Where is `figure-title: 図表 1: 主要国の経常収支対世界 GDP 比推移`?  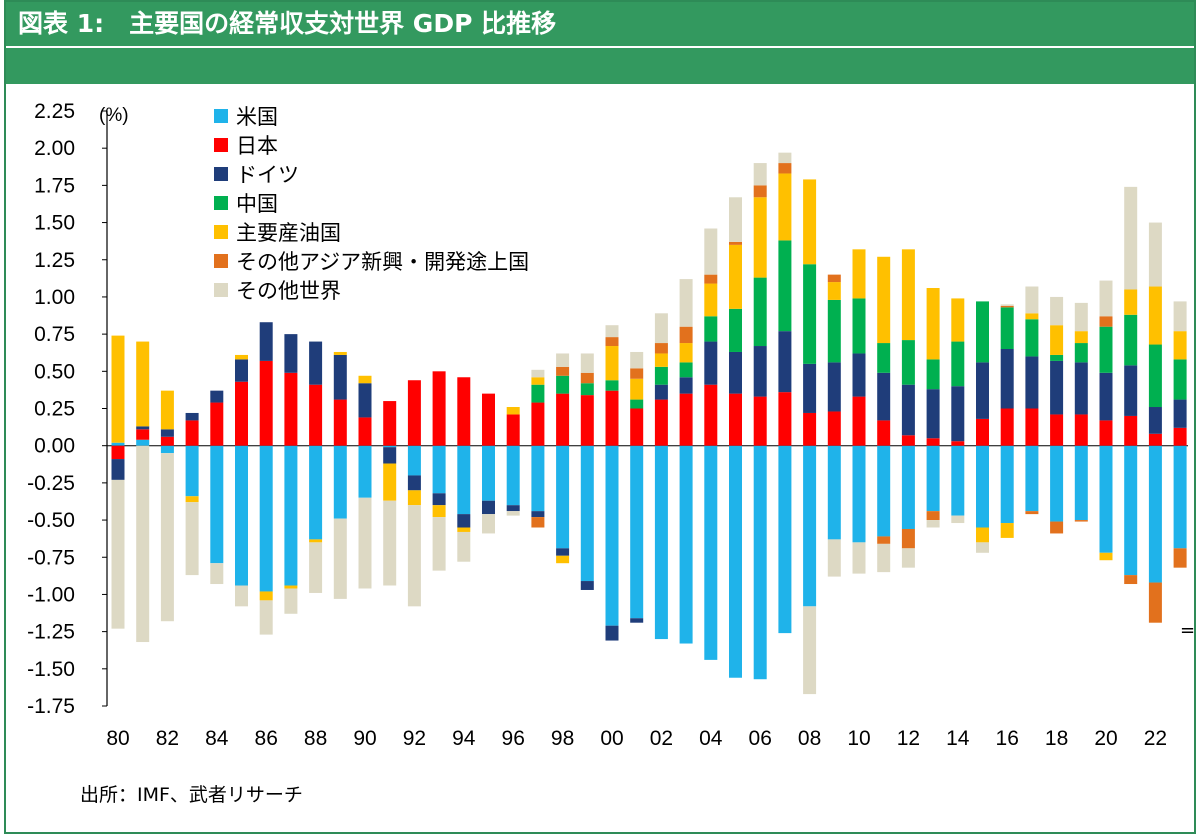
figure-title: 図表 1: 主要国の経常収支対世界 GDP 比推移 is located at coordinates (600, 24).